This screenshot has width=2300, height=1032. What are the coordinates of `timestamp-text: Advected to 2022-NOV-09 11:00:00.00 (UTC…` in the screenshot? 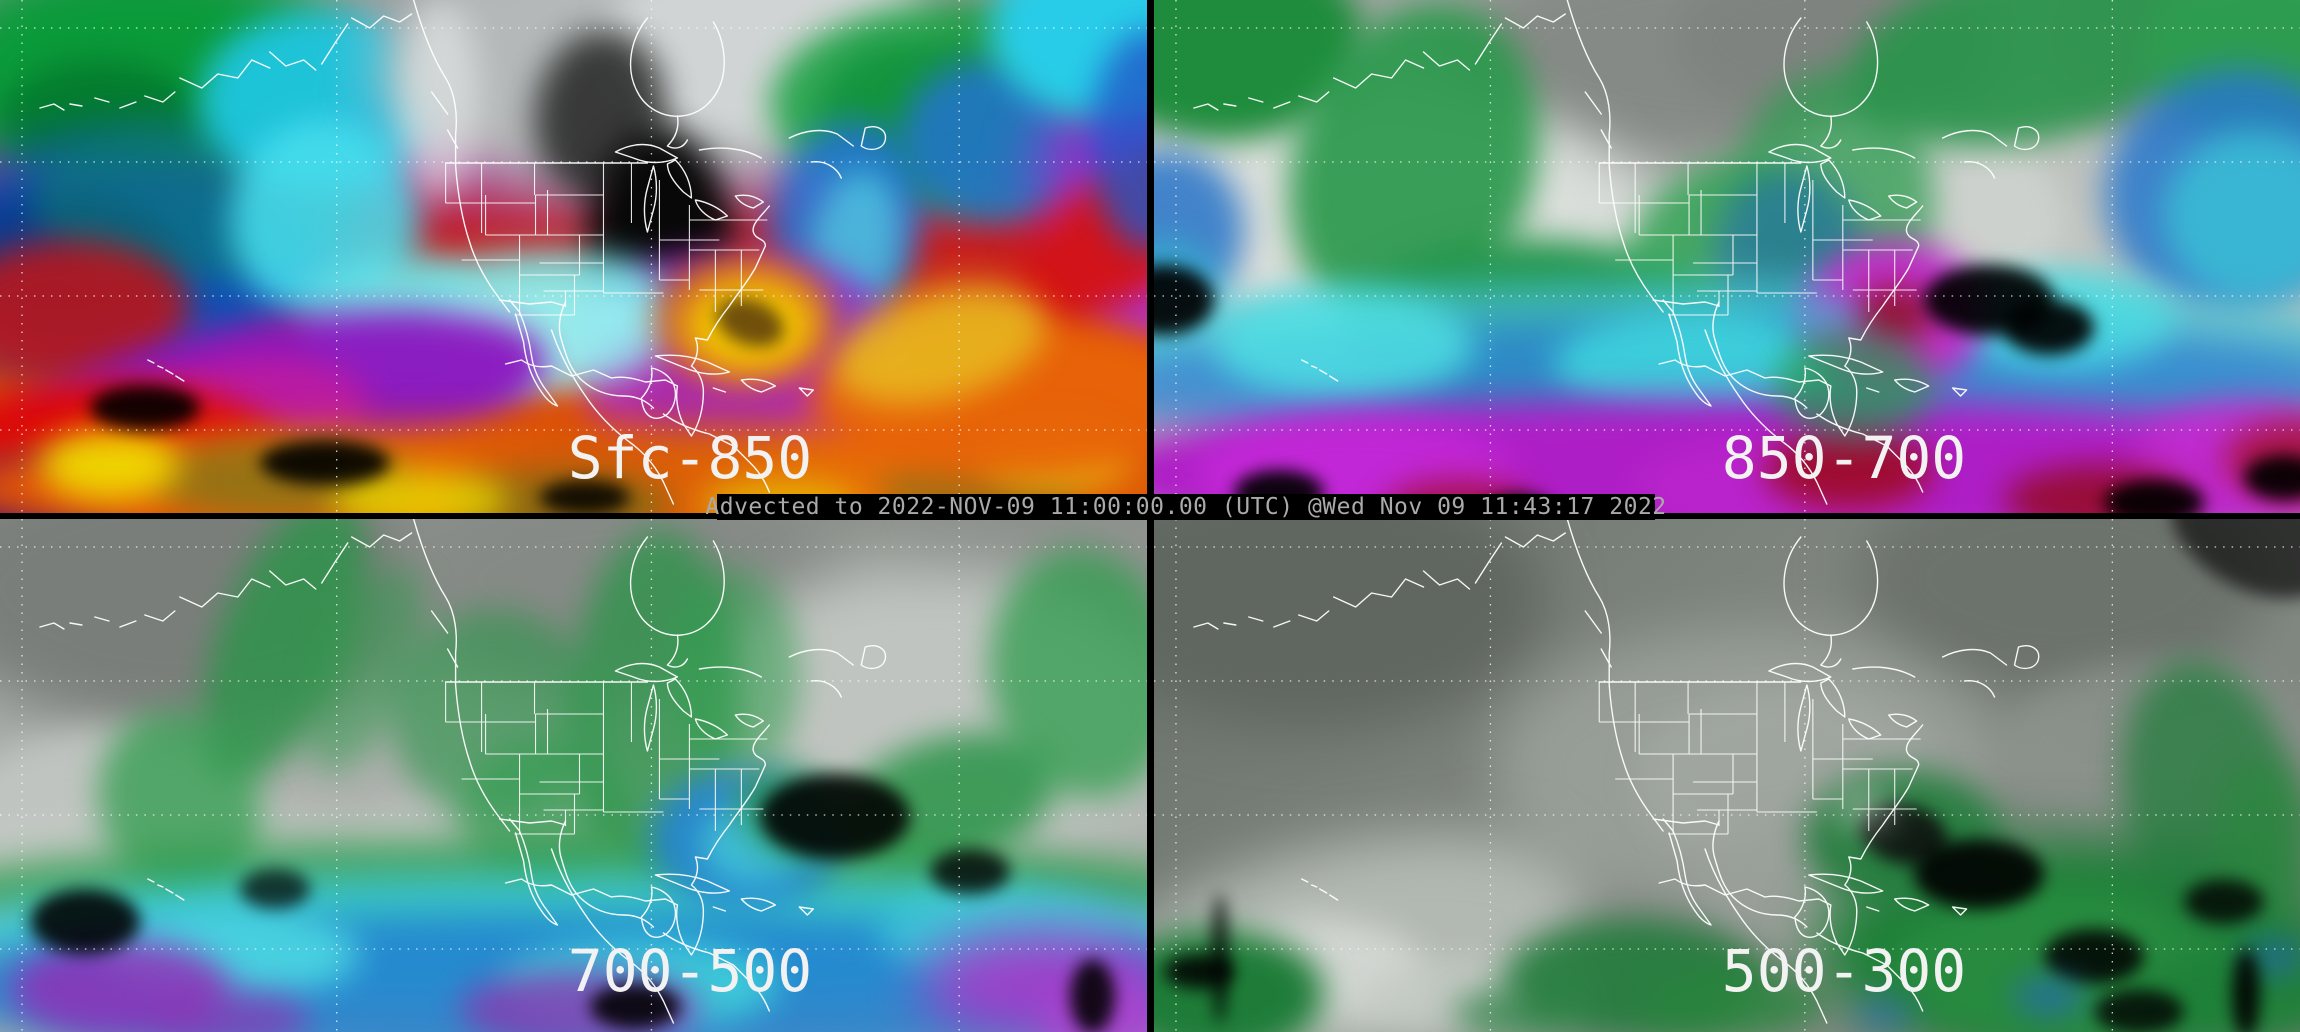 It's located at (1186, 507).